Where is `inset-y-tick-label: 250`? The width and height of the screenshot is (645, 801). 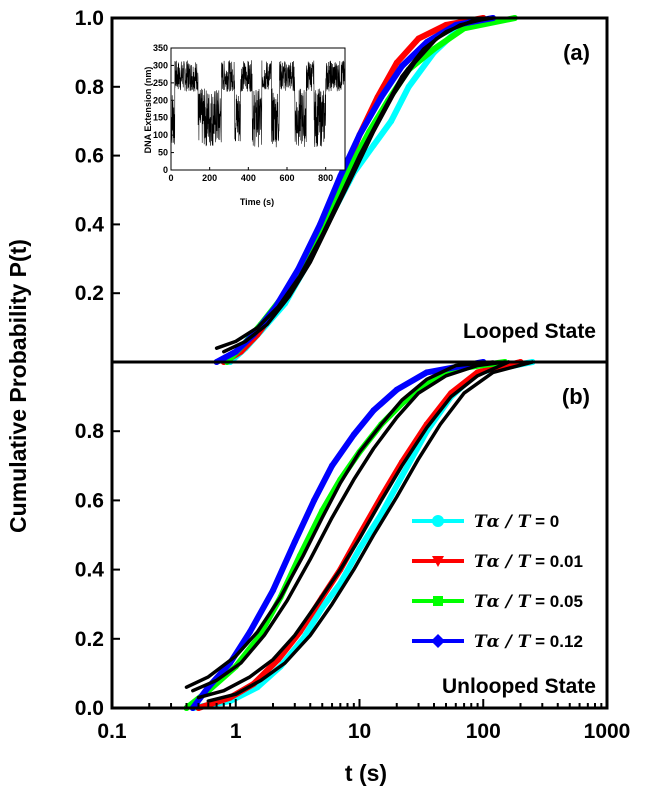
inset-y-tick-label: 250 is located at coordinates (160, 83).